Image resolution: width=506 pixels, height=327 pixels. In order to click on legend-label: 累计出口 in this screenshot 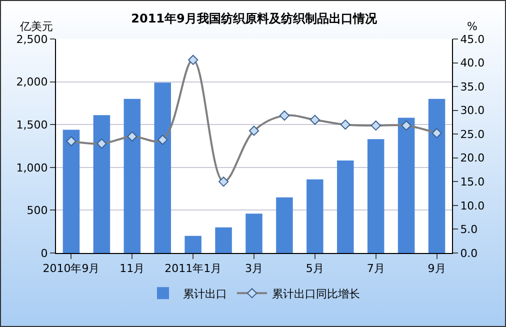, I will do `click(205, 293)`.